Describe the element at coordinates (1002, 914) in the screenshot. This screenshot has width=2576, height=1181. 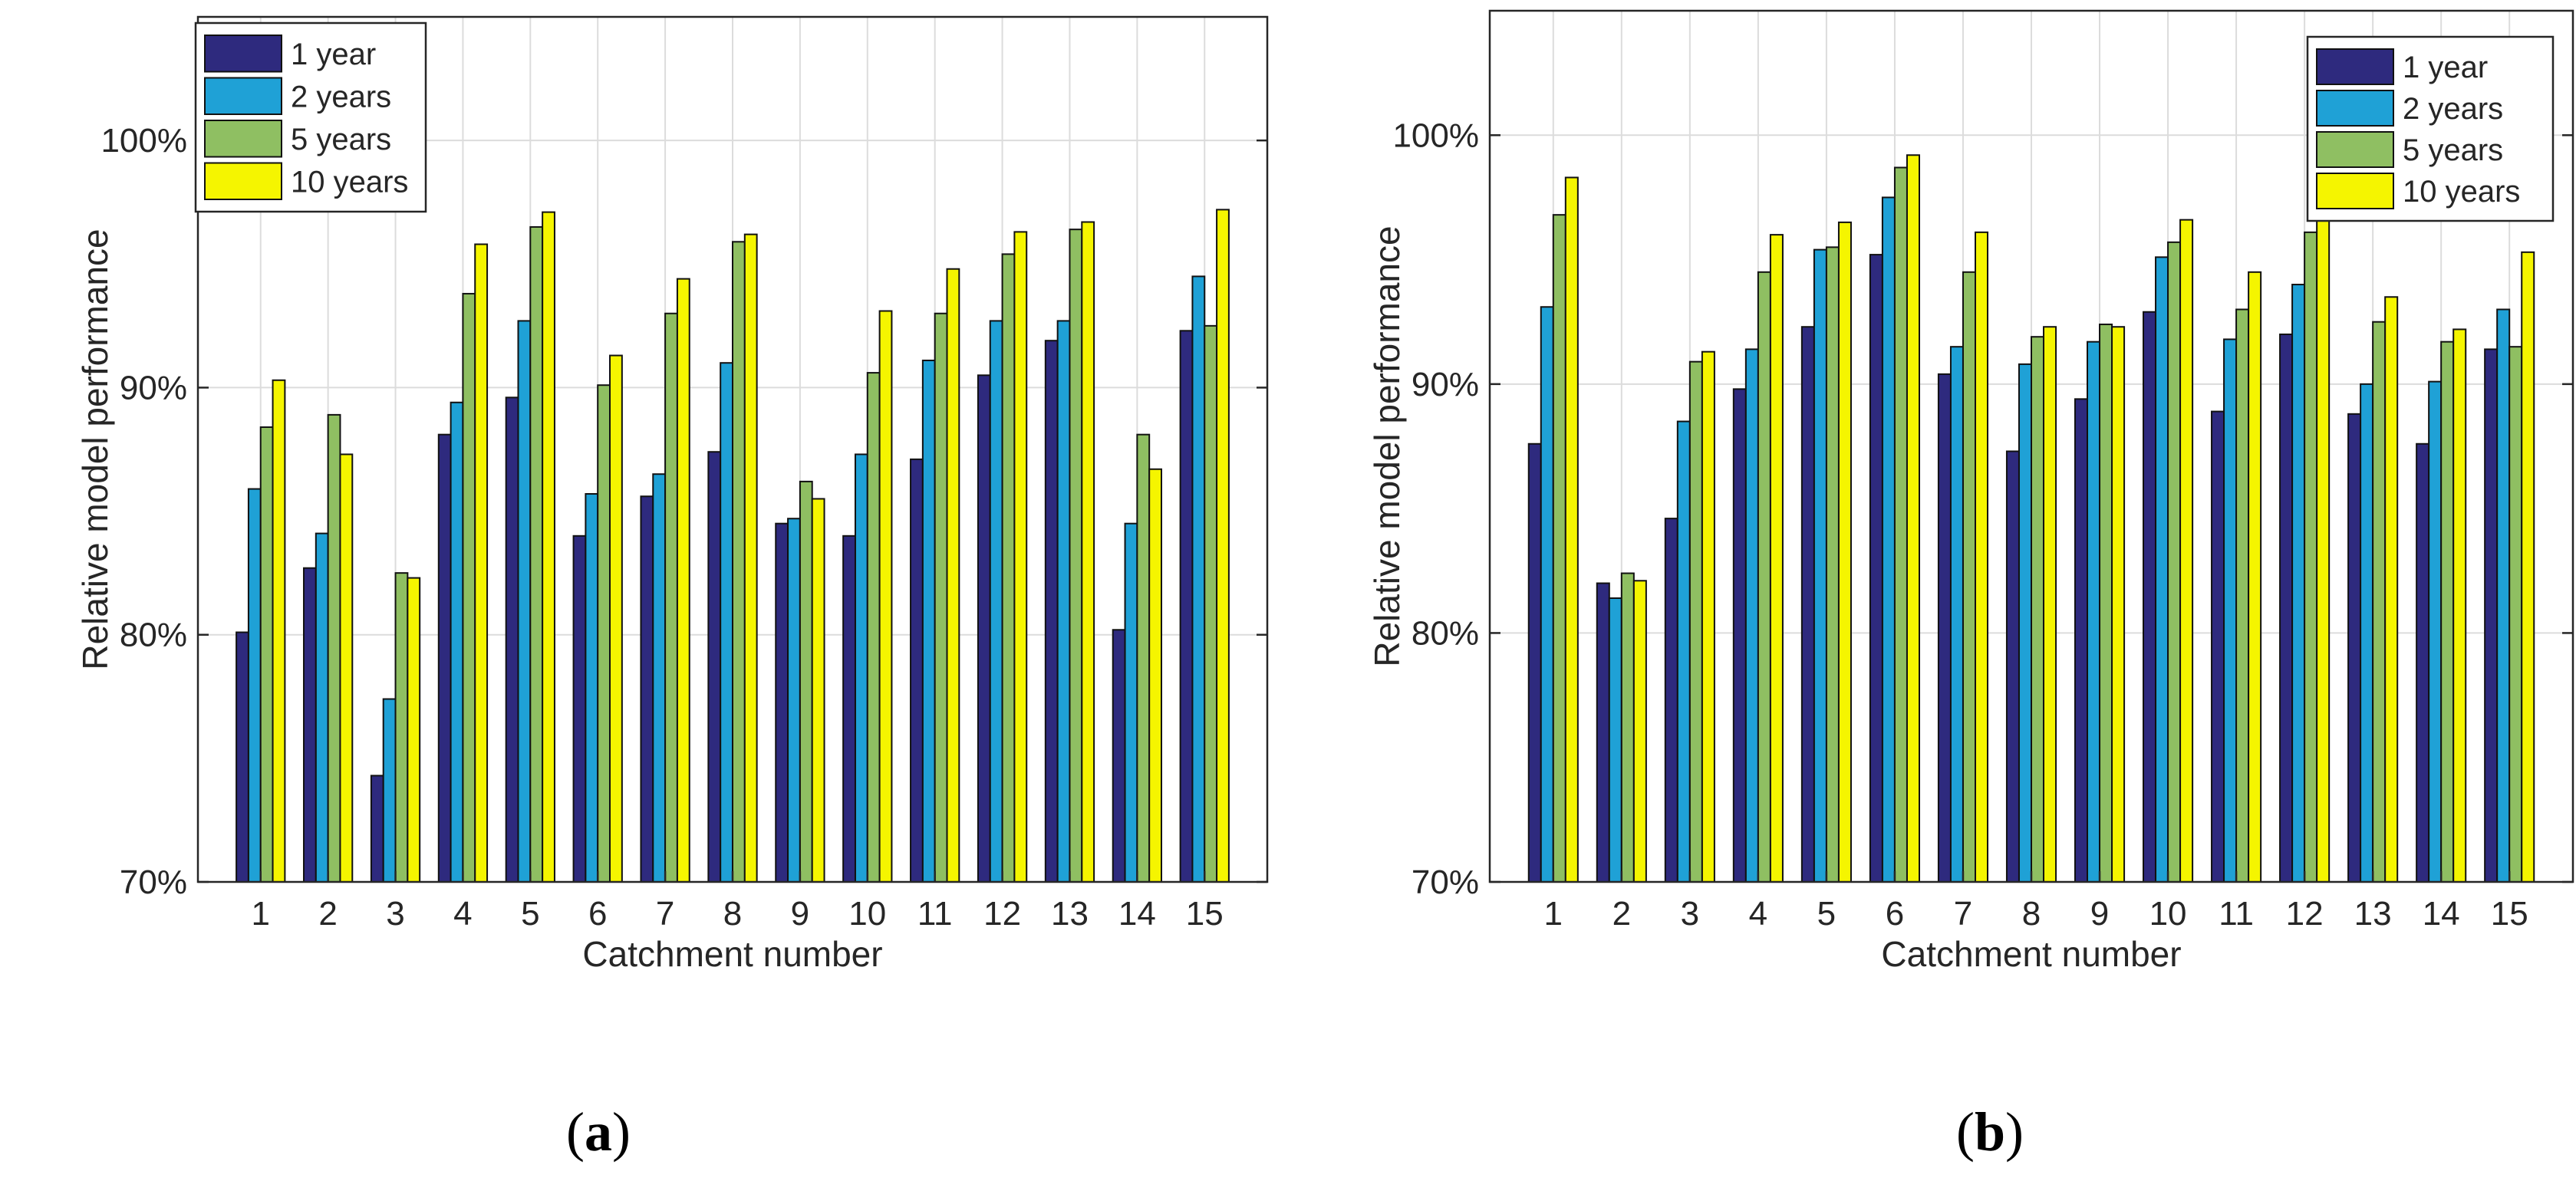
I see `x-tick-label: 12` at that location.